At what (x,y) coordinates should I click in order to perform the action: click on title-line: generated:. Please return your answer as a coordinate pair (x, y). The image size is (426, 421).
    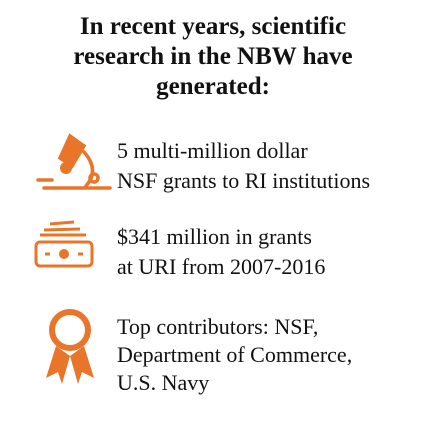
    Looking at the image, I should click on (213, 86).